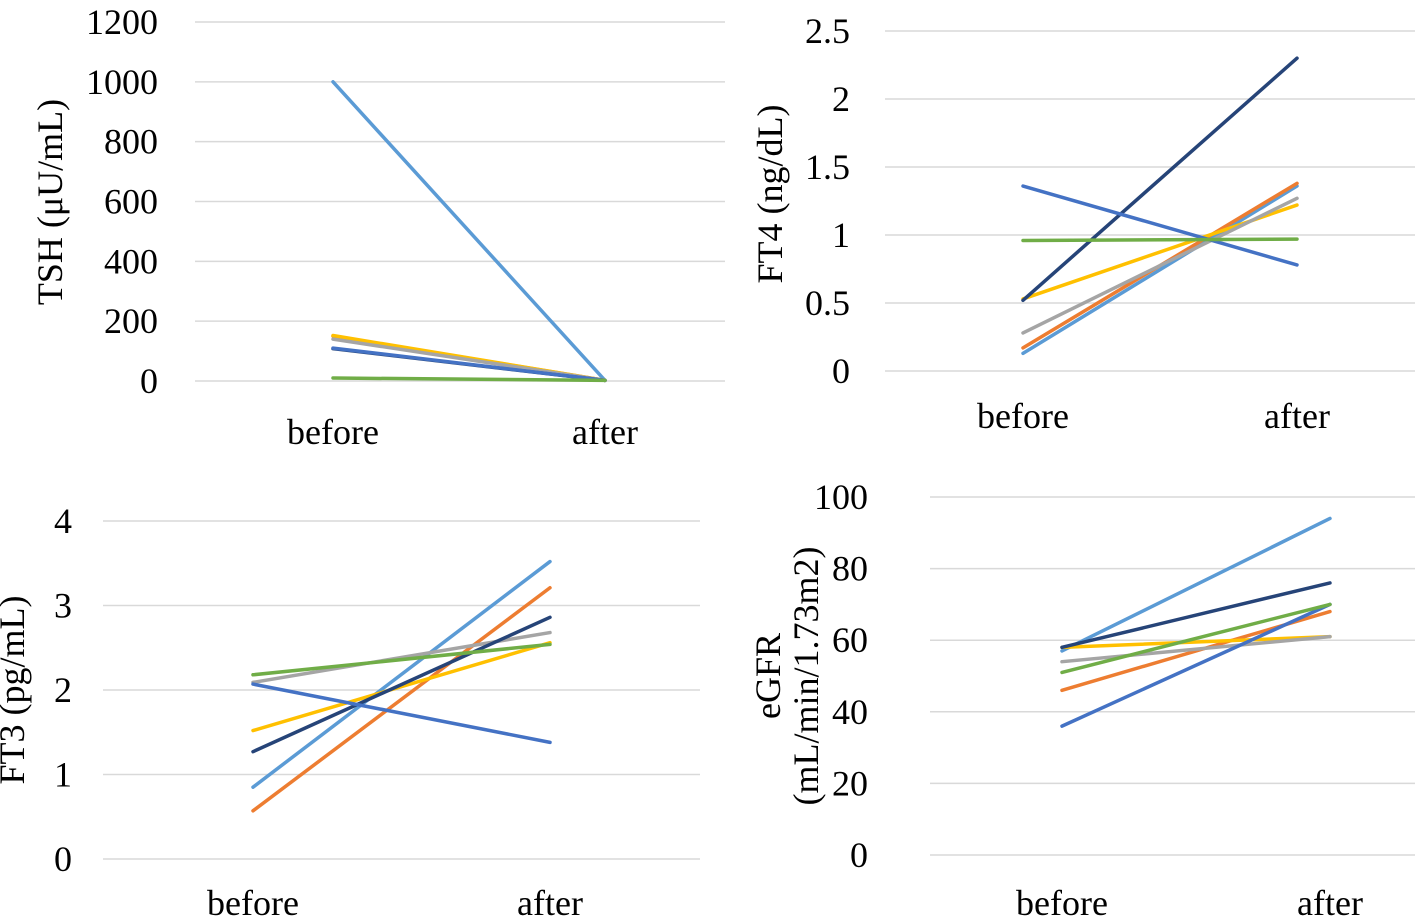 Image resolution: width=1417 pixels, height=923 pixels. Describe the element at coordinates (841, 497) in the screenshot. I see `egfr-y-tick-label: 100` at that location.